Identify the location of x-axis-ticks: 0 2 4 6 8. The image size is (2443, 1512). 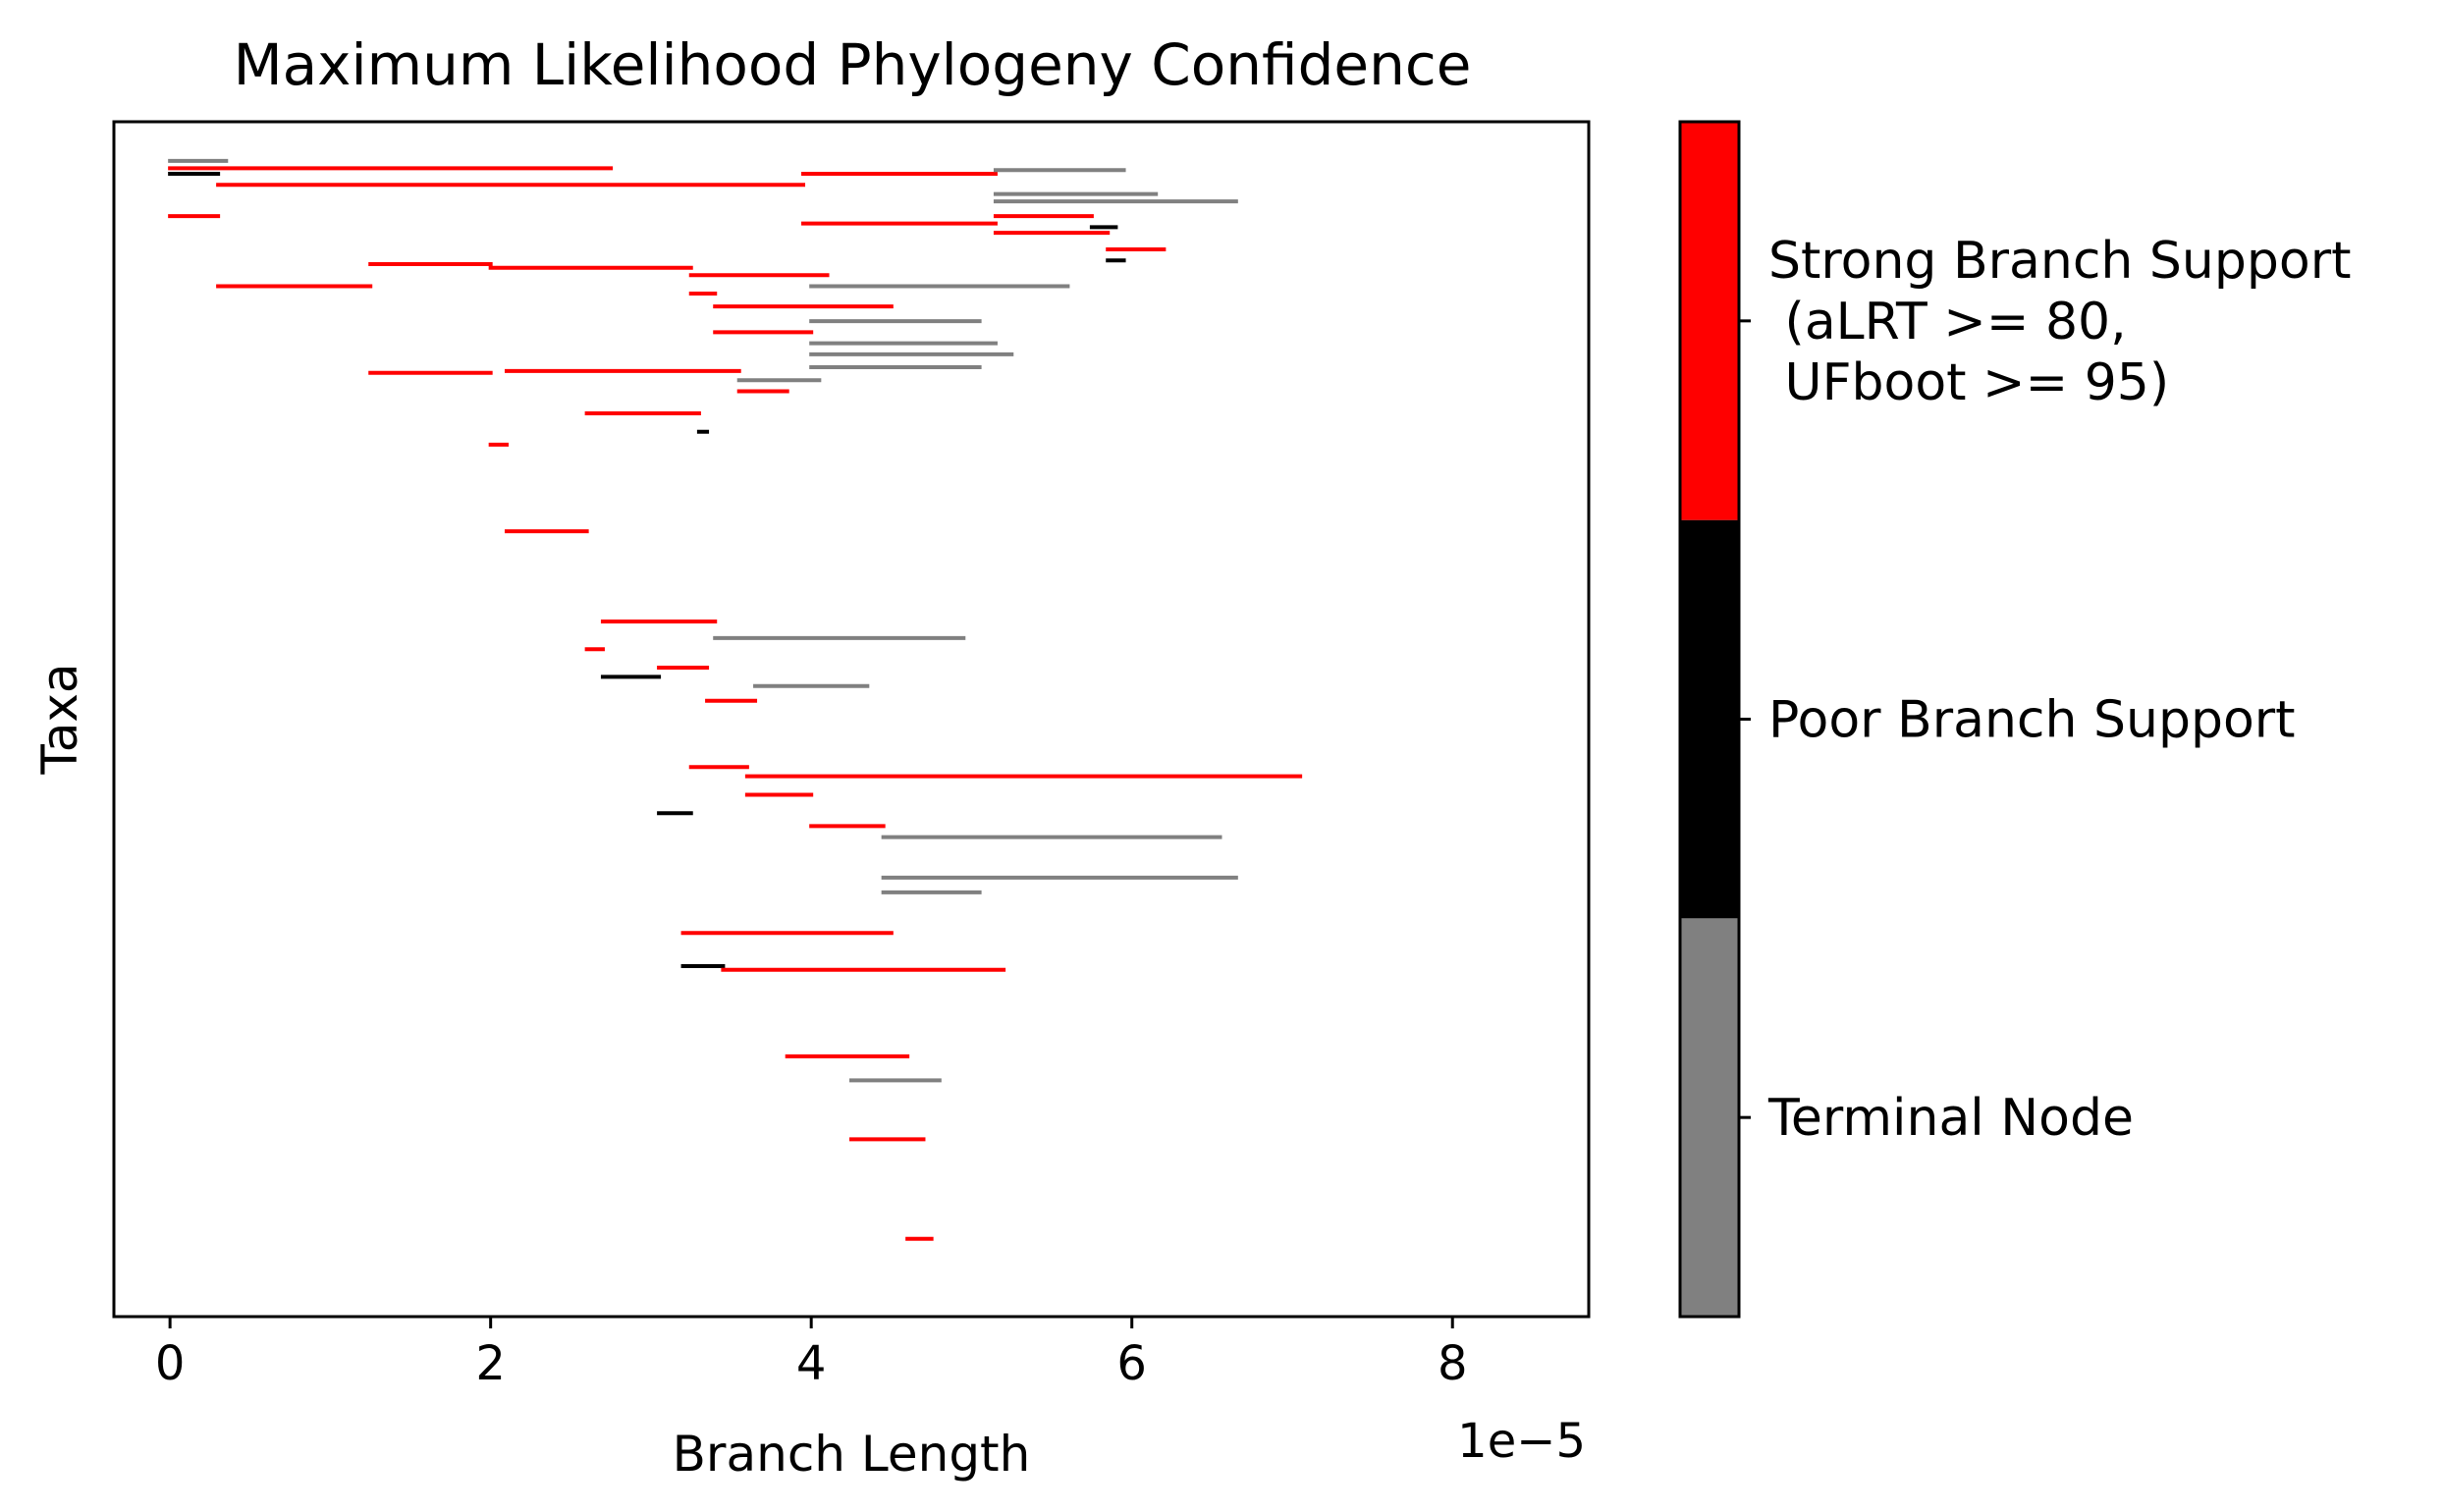
(811, 1354).